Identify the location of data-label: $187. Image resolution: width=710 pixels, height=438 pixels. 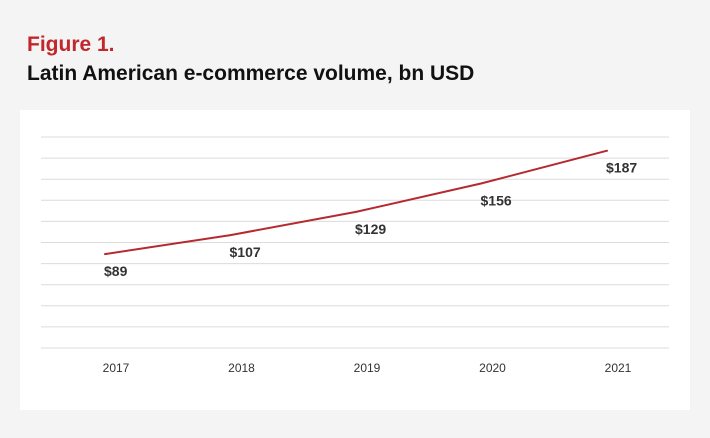
(621, 168).